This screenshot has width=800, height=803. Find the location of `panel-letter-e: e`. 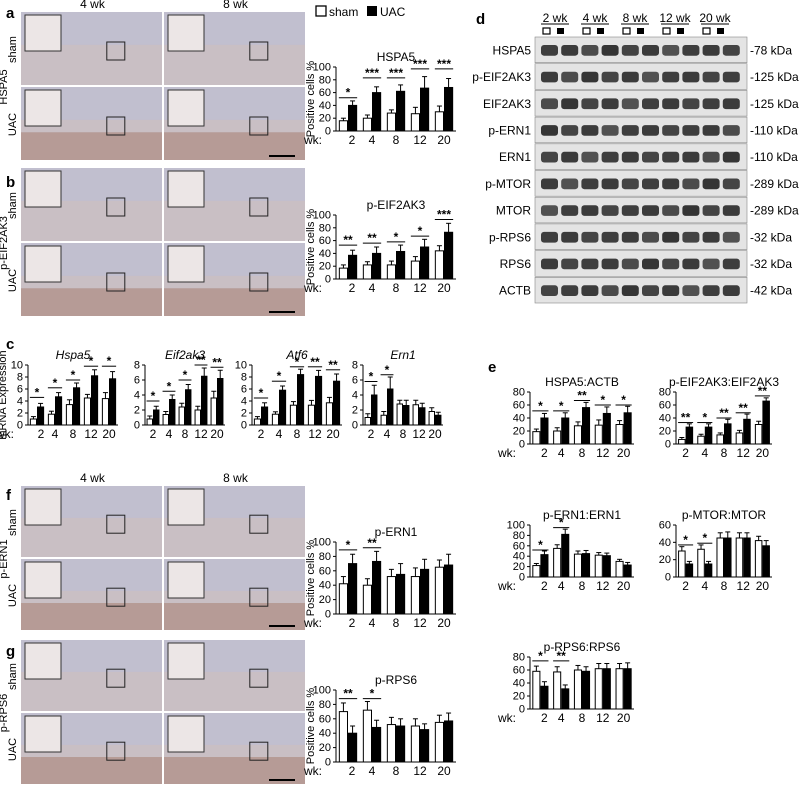

panel-letter-e: e is located at coordinates (492, 367).